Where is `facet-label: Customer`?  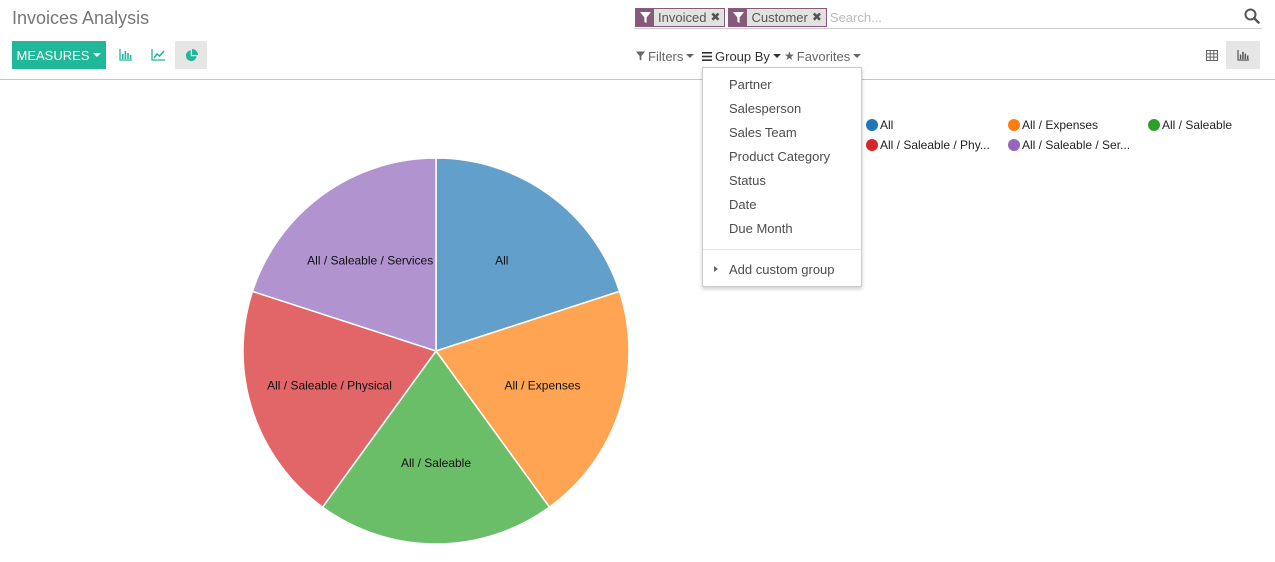
facet-label: Customer is located at coordinates (779, 17).